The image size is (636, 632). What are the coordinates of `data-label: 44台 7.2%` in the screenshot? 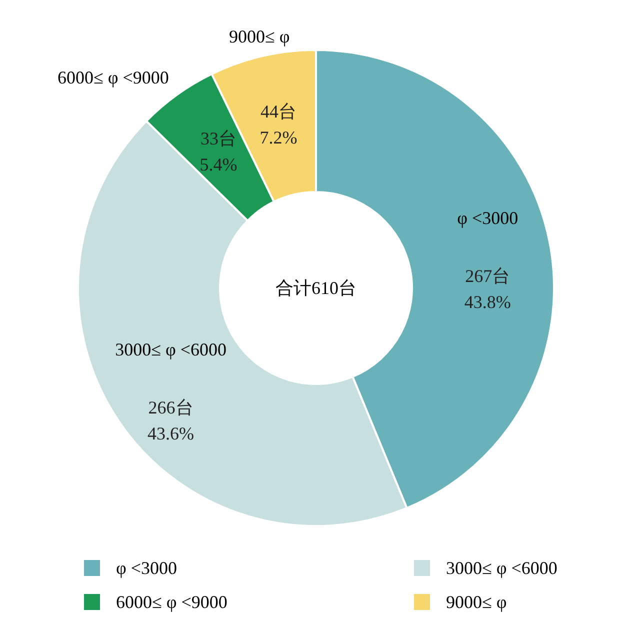 It's located at (279, 124).